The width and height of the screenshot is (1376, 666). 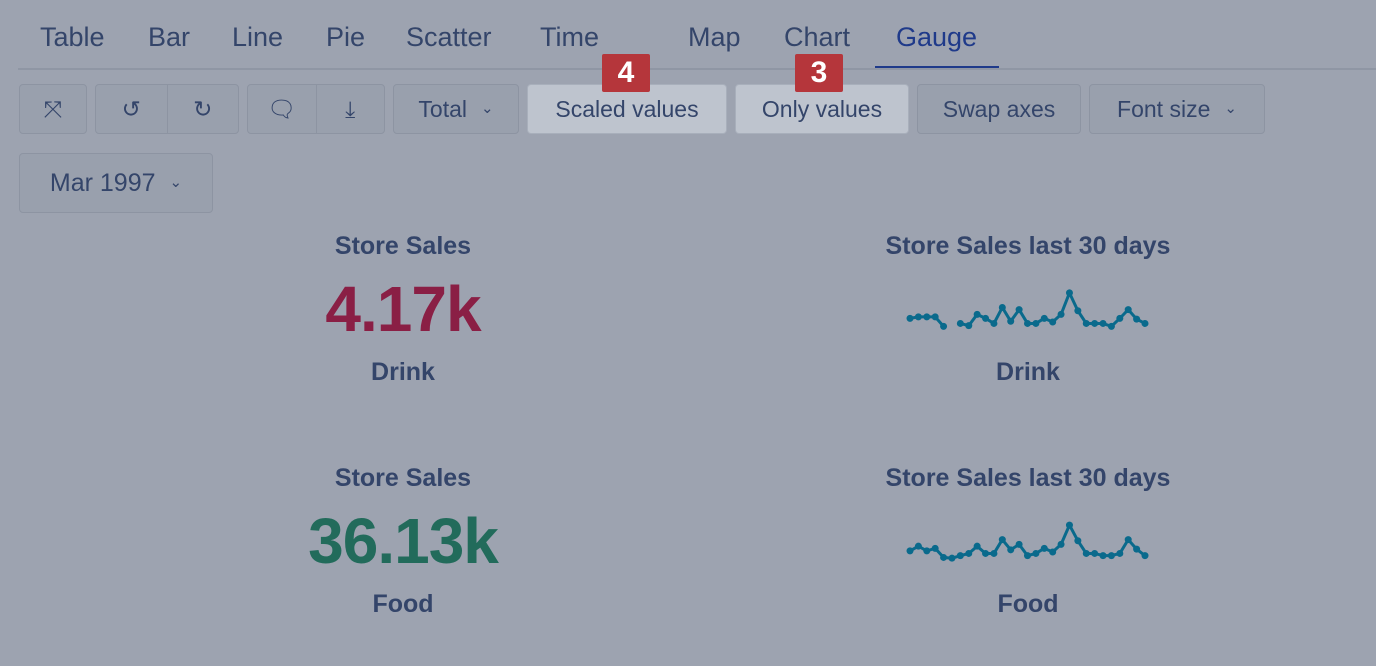 What do you see at coordinates (442, 109) in the screenshot?
I see `total-label: Total` at bounding box center [442, 109].